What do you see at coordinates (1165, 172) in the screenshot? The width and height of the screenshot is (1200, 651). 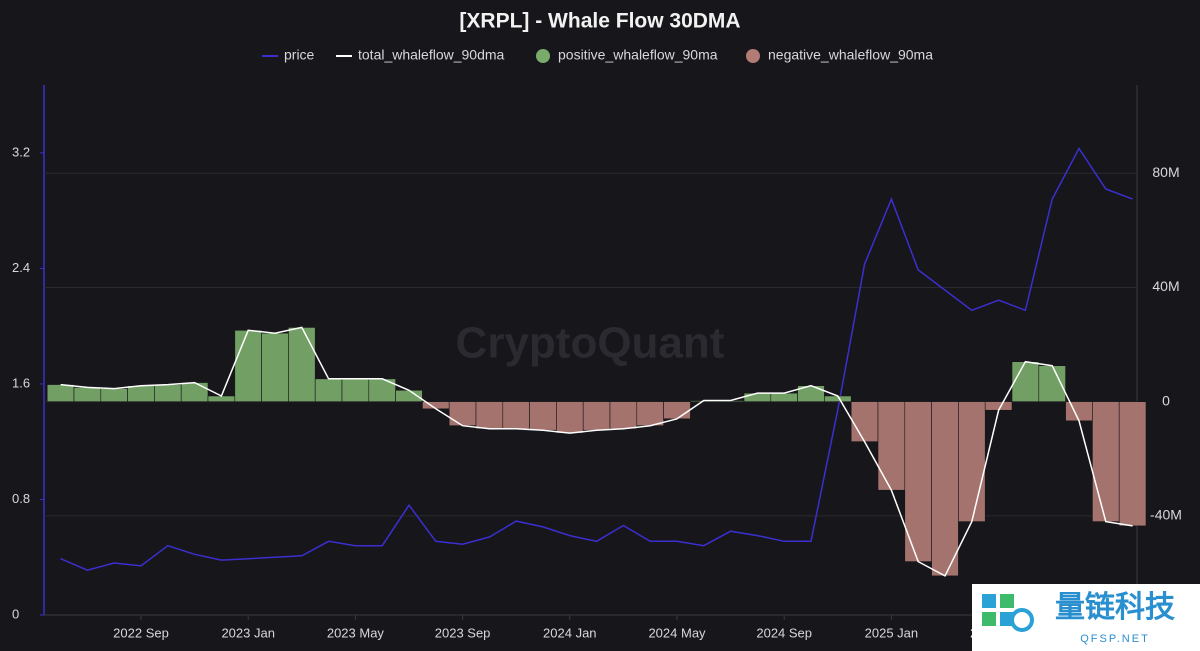 I see `y2-tick-label: 80M` at bounding box center [1165, 172].